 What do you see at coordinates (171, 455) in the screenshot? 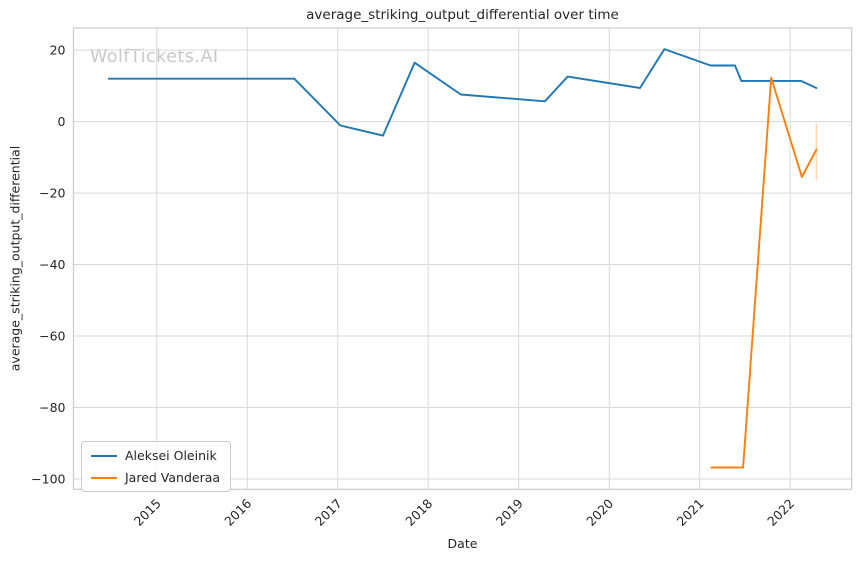
I see `legend-label: Aleksei Oleinik` at bounding box center [171, 455].